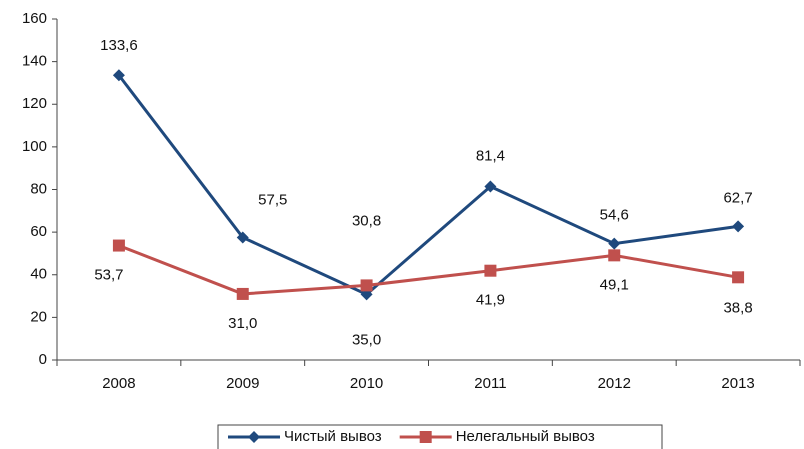 The width and height of the screenshot is (804, 449). What do you see at coordinates (272, 199) in the screenshot?
I see `data-label: 57,5` at bounding box center [272, 199].